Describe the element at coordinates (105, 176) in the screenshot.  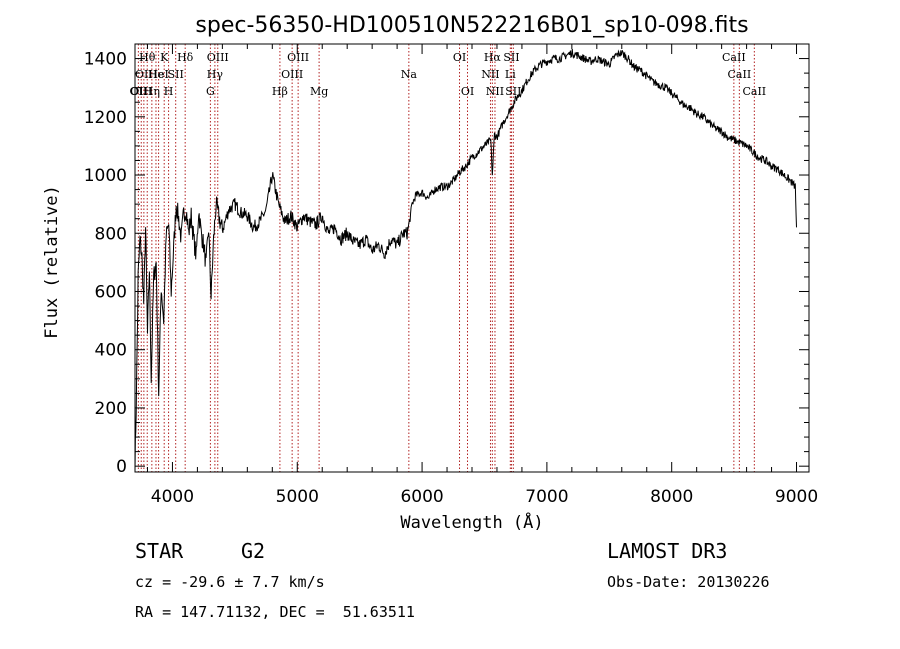
I see `y-tick-label: 1000` at that location.